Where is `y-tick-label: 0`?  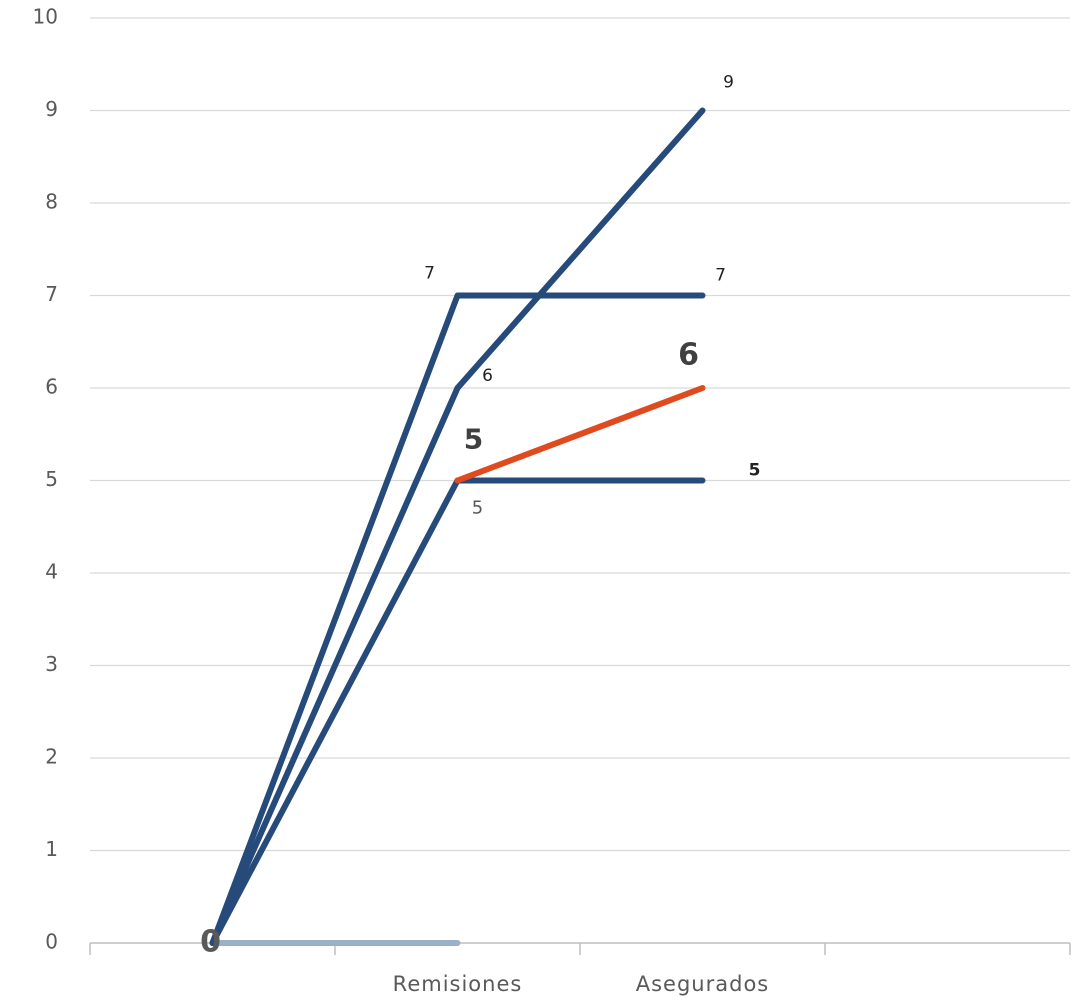
y-tick-label: 0 is located at coordinates (51, 942).